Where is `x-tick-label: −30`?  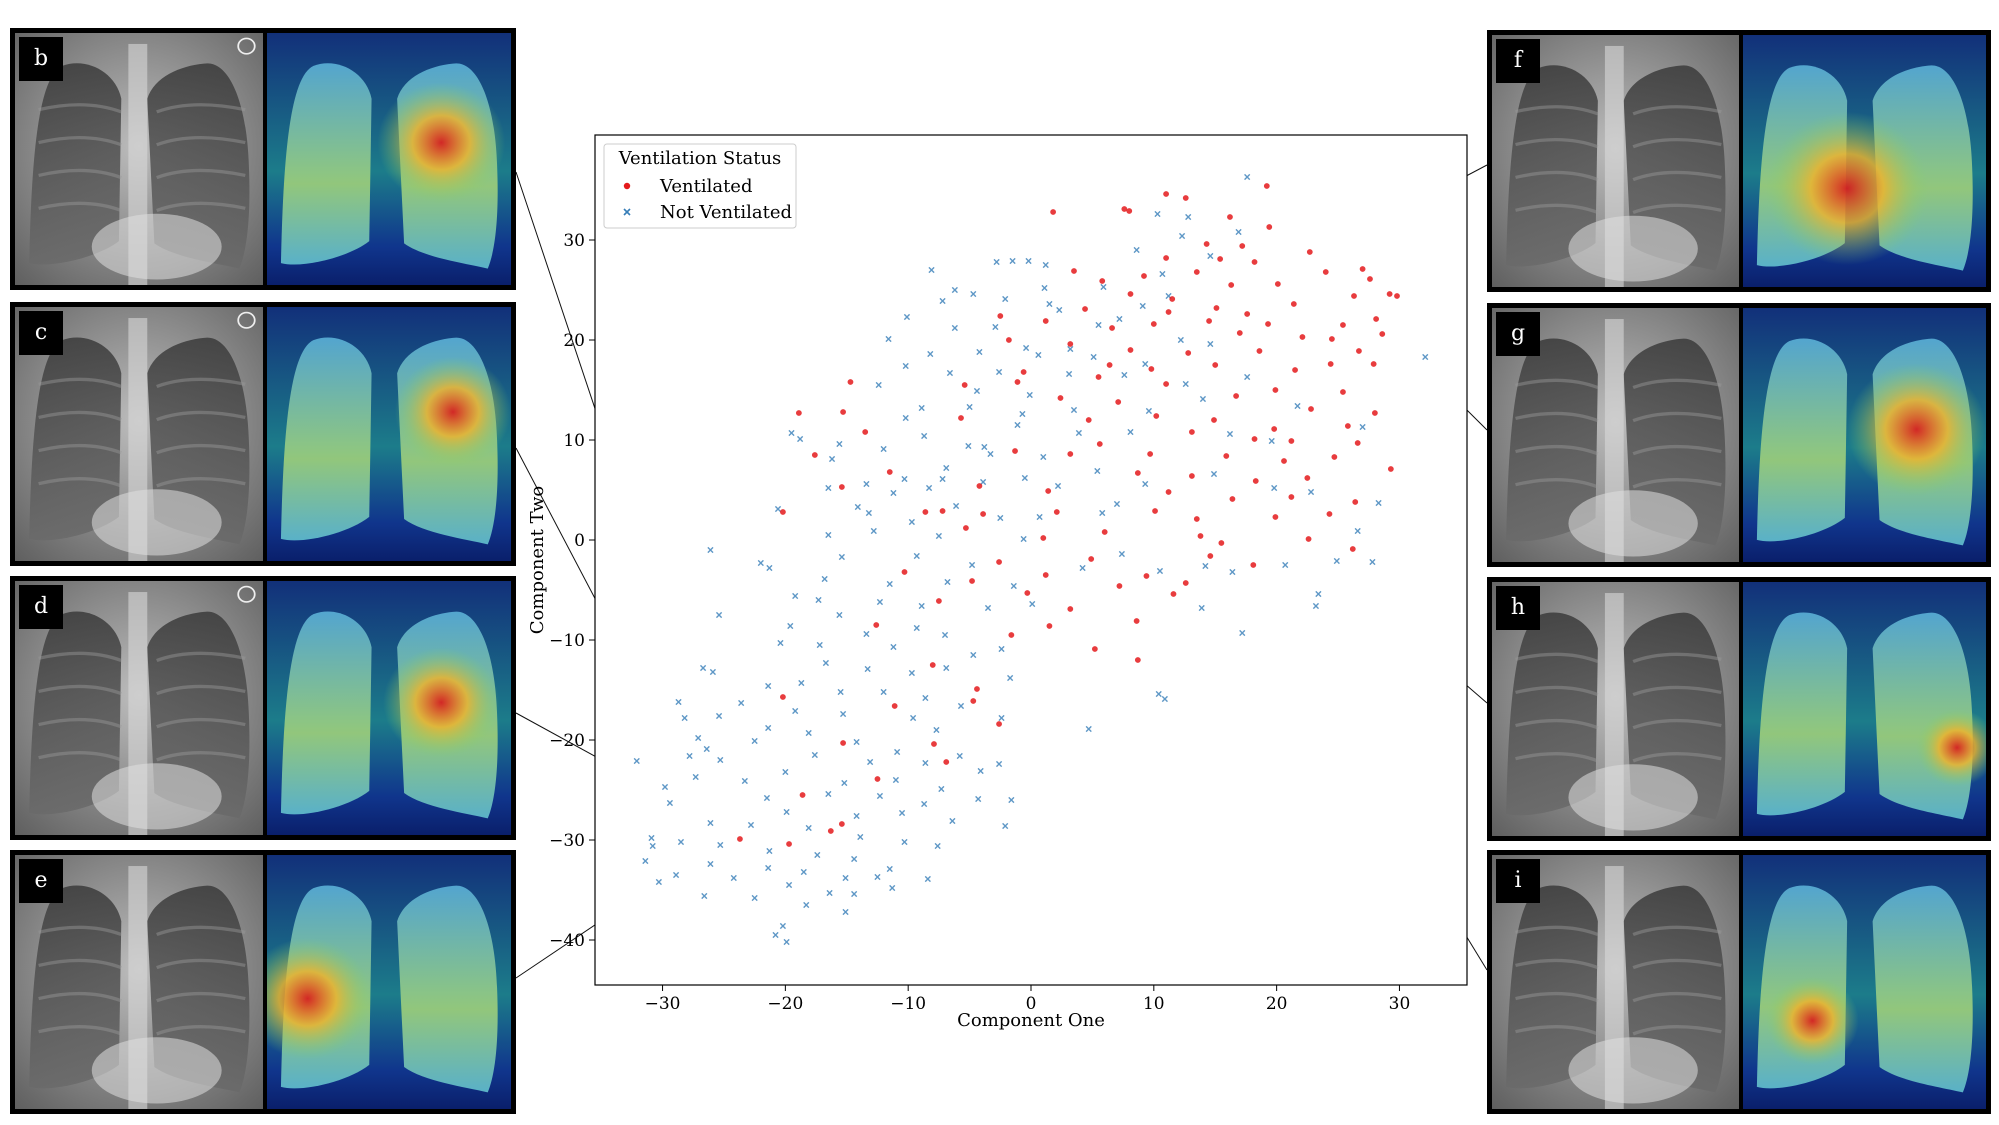 x-tick-label: −30 is located at coordinates (663, 1004).